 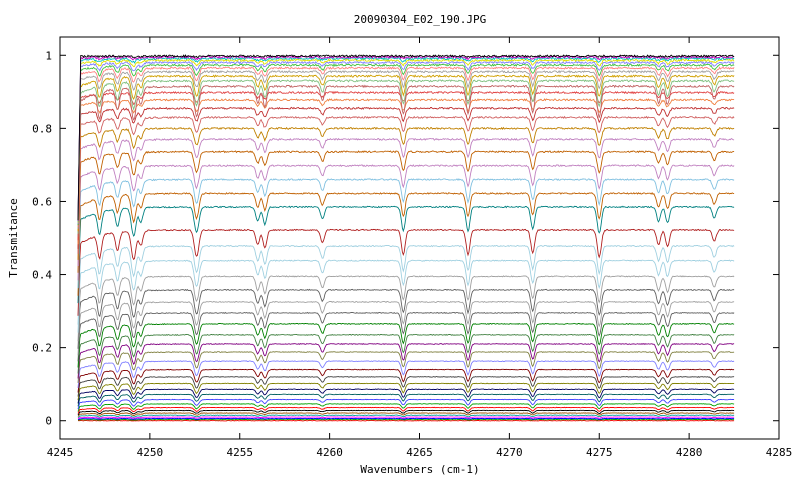 What do you see at coordinates (420, 19) in the screenshot?
I see `chart-title: 20090304_E02_190.JPG` at bounding box center [420, 19].